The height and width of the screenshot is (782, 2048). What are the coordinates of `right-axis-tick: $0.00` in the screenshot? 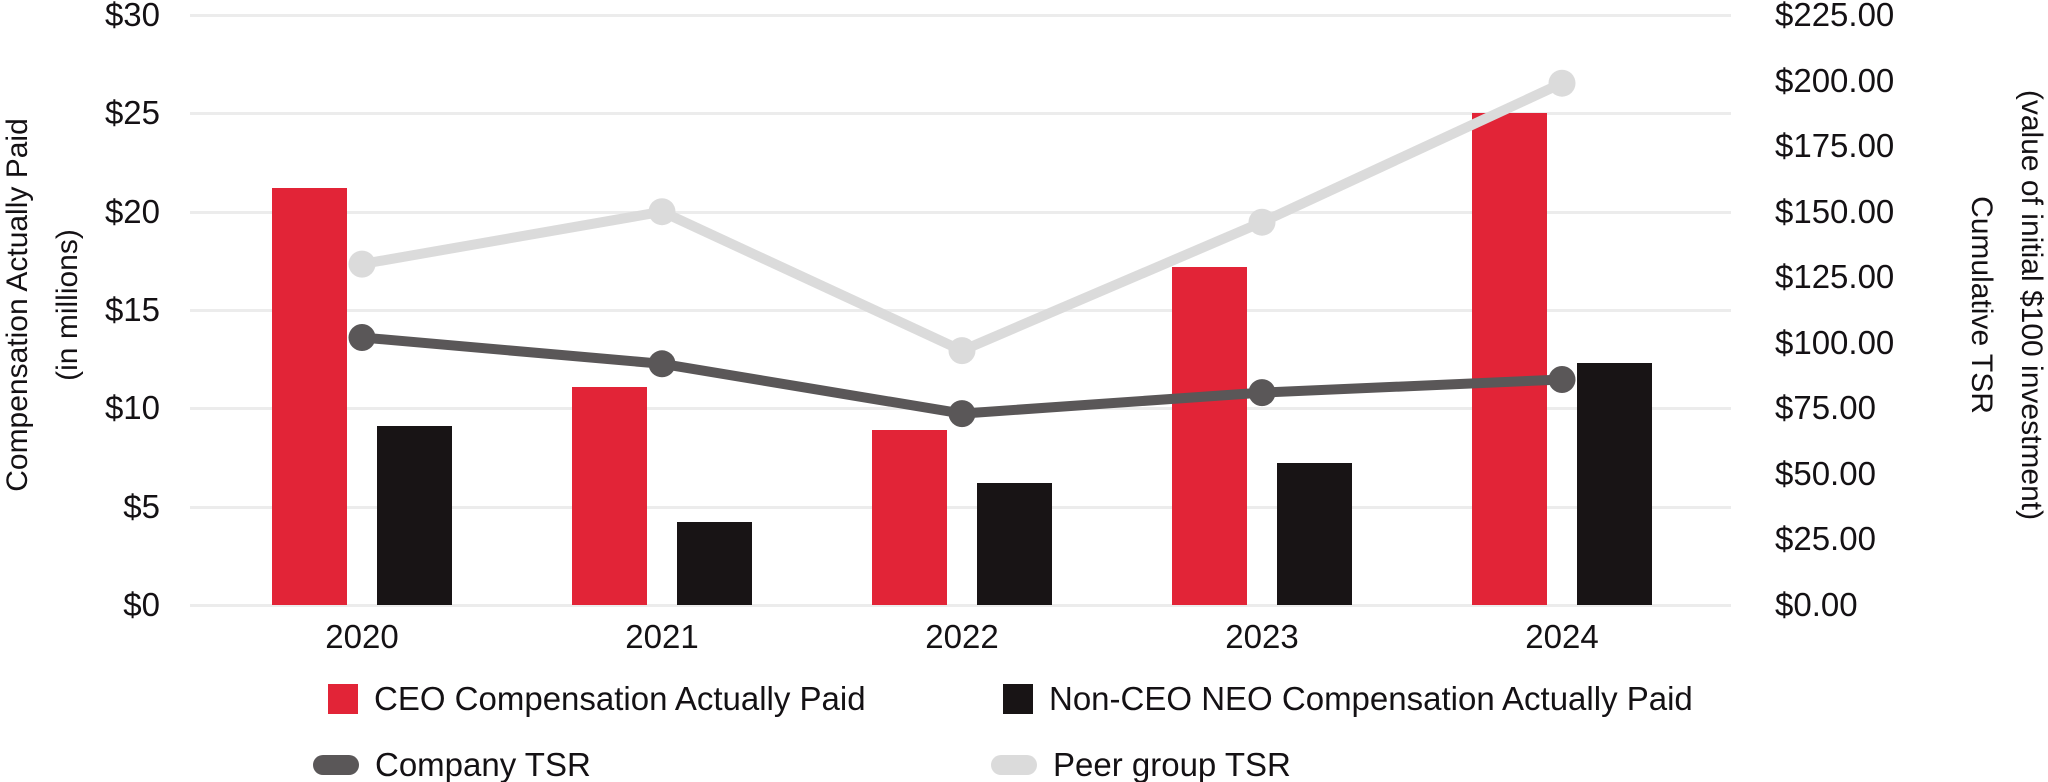 It's located at (1816, 604).